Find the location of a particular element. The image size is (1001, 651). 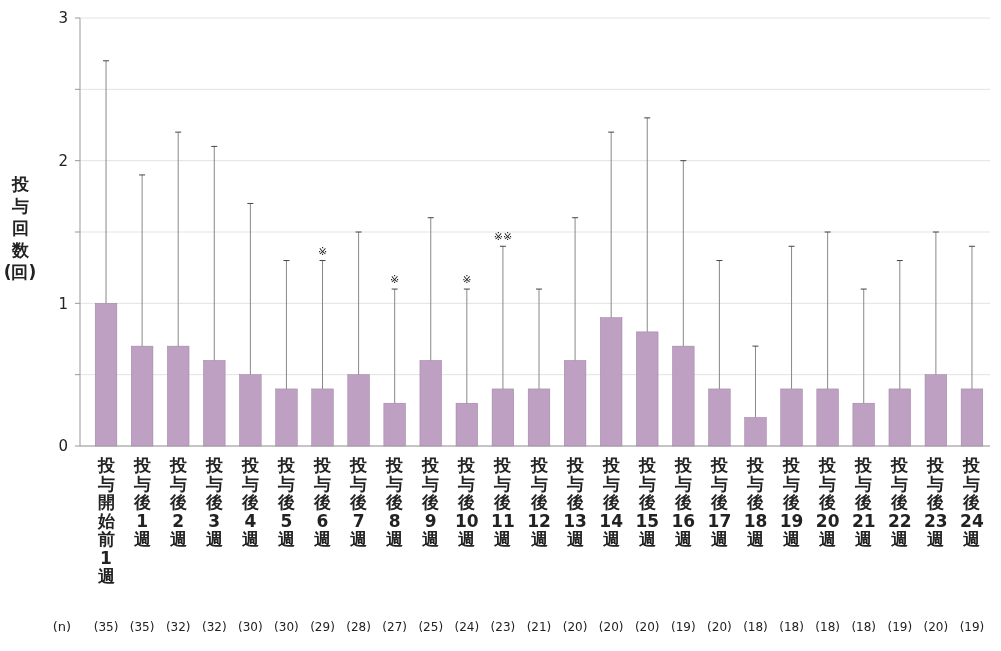

text: (21) is located at coordinates (539, 627).